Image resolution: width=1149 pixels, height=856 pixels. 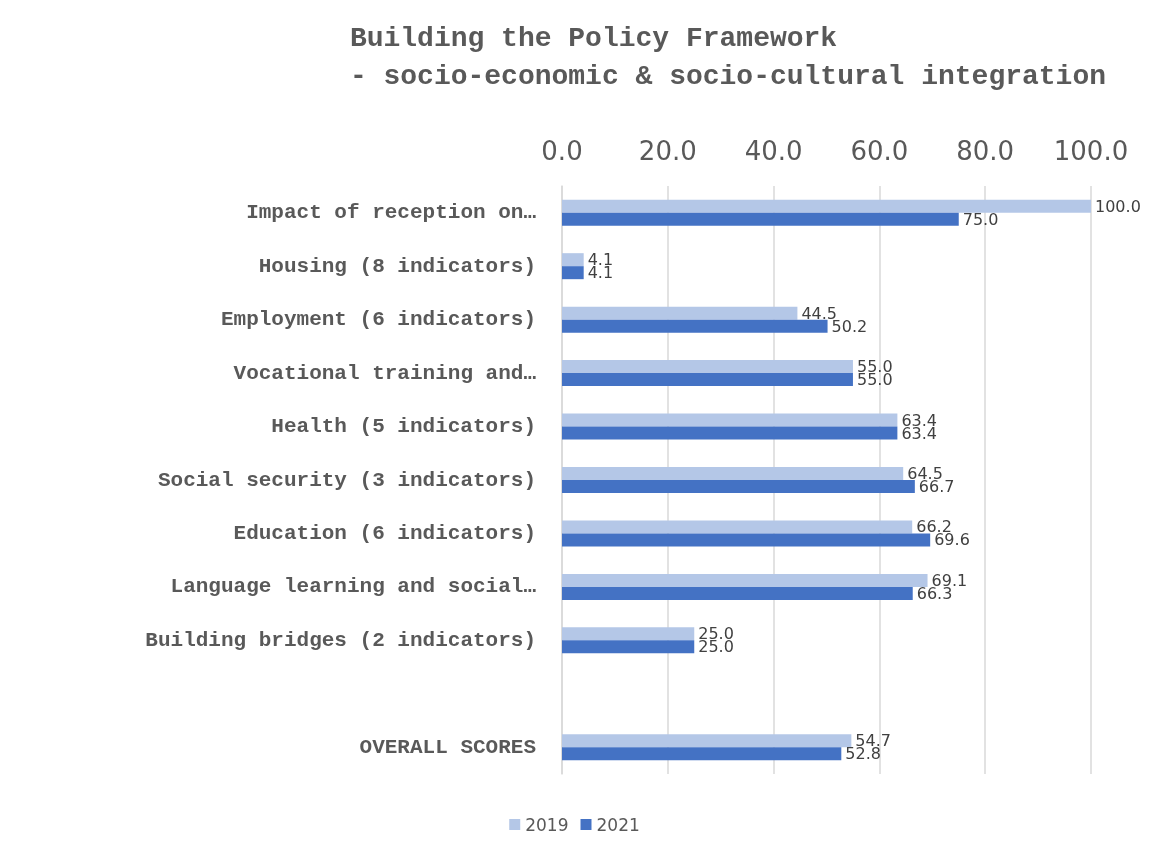 I want to click on y-tick-label: Education (6 indicators), so click(x=384, y=533).